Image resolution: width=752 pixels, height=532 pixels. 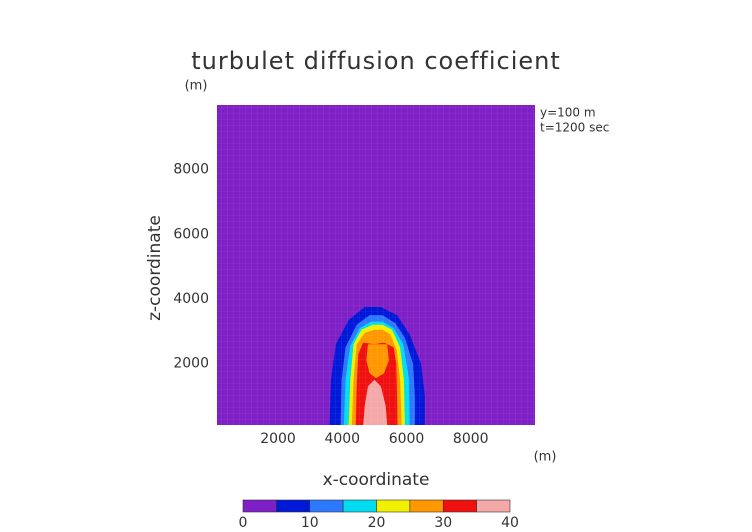 What do you see at coordinates (191, 364) in the screenshot?
I see `y-tick-label: 2000` at bounding box center [191, 364].